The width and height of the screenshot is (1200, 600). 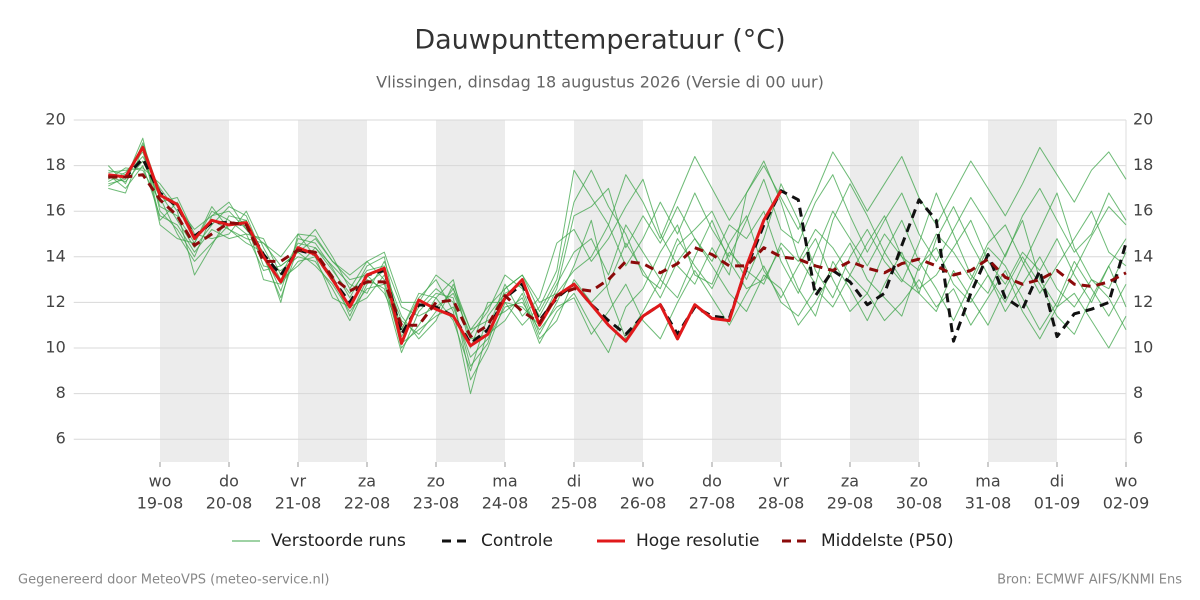 I want to click on chart-title: Dauwpunttemperatuur (°C), so click(x=599, y=40).